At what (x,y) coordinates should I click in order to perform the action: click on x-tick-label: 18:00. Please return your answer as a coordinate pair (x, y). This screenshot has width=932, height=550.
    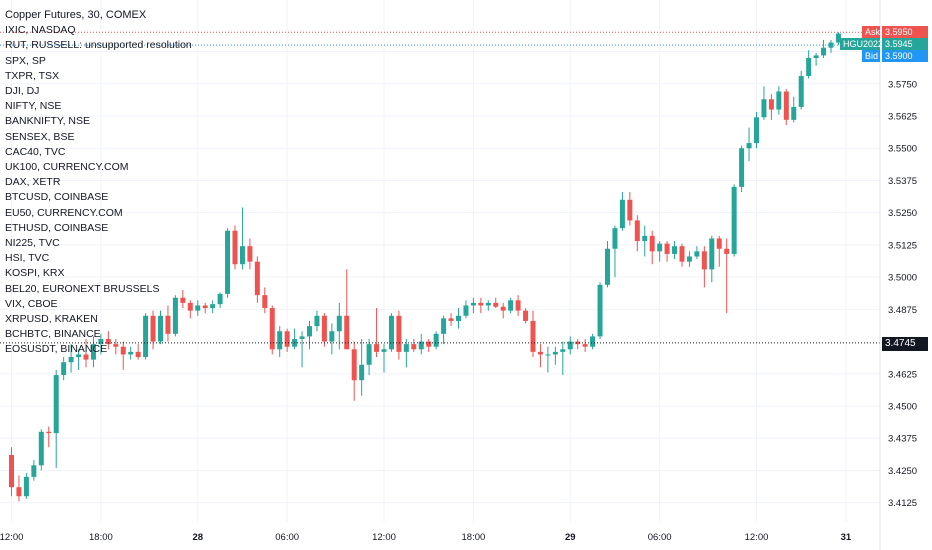
    Looking at the image, I should click on (474, 537).